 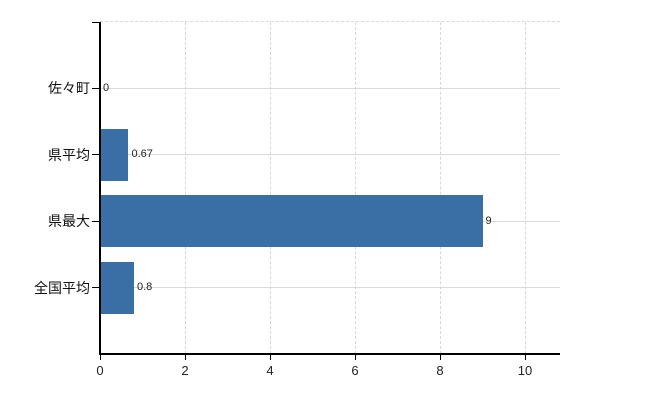 What do you see at coordinates (488, 220) in the screenshot?
I see `value-label: 9` at bounding box center [488, 220].